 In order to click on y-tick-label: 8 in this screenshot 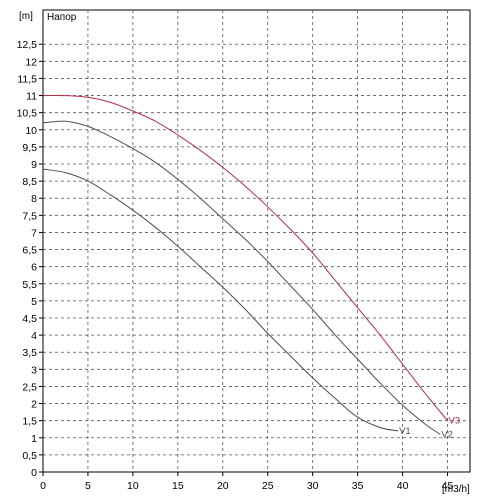, I will do `click(34, 199)`.